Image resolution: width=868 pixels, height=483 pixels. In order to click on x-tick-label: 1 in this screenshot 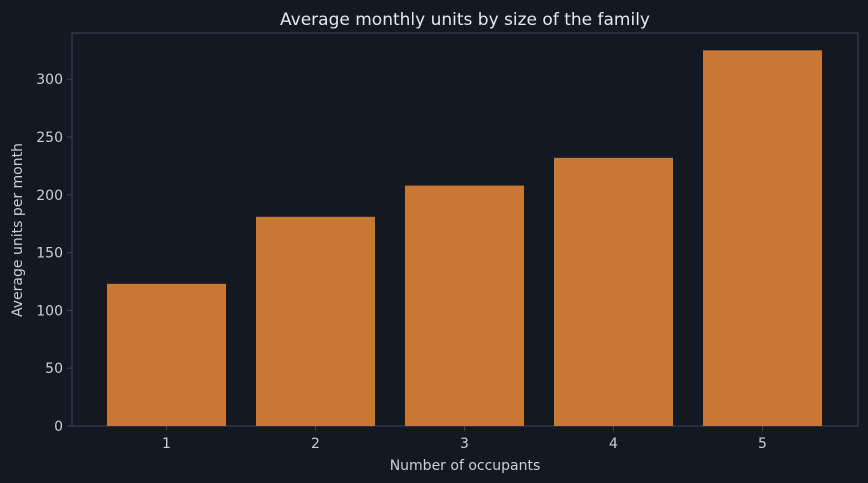, I will do `click(166, 444)`.